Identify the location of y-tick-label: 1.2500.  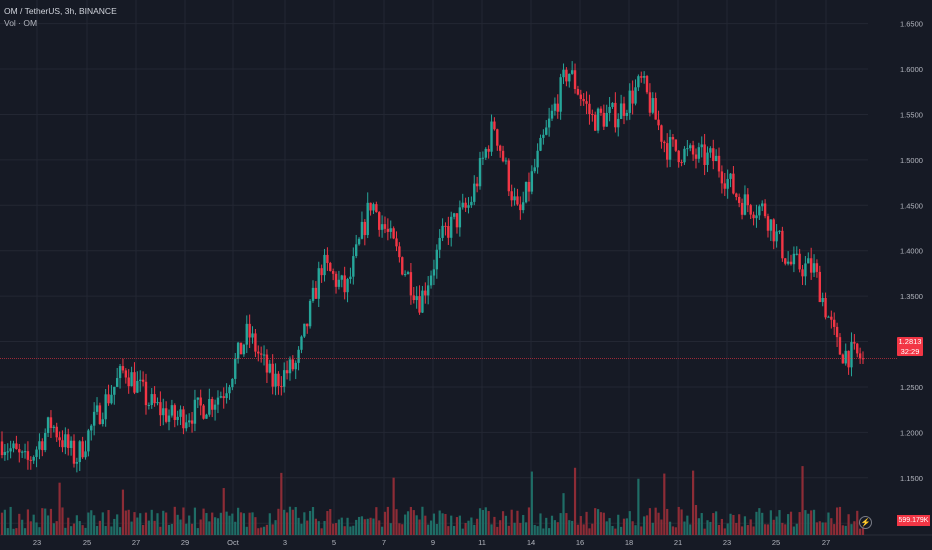
(911, 387).